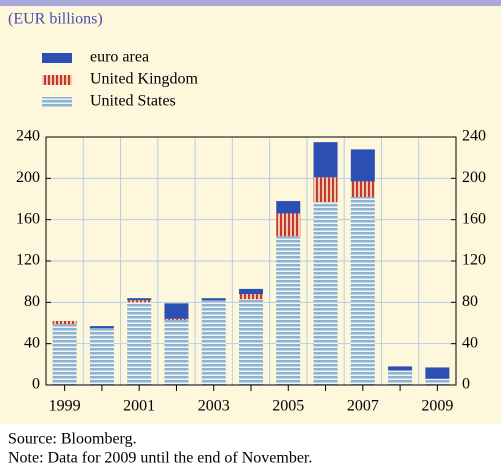  I want to click on y2-tick-label: 240, so click(474, 136).